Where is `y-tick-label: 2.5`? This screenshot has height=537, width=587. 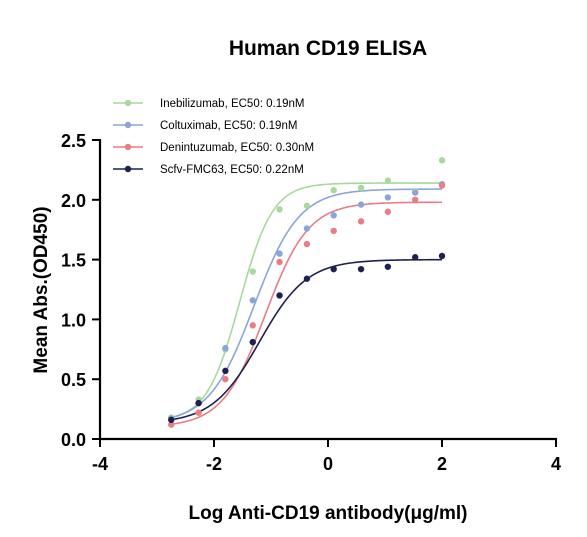 y-tick-label: 2.5 is located at coordinates (73, 141).